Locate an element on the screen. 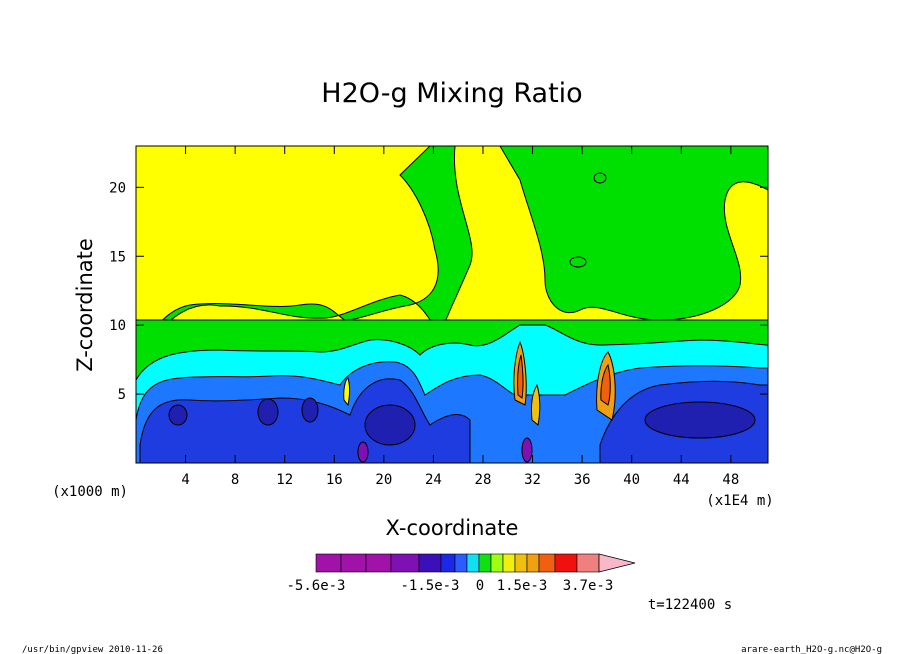 This screenshot has width=904, height=654. x-tick-label: 32 is located at coordinates (532, 480).